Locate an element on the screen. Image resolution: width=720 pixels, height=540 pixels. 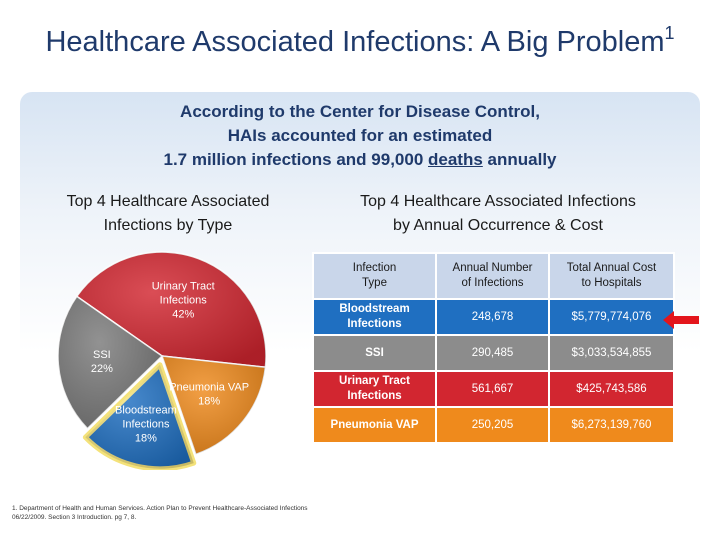
table-row-pneumonia-vap: Pneumonia VAP 250,205 $6,273,139,760 is located at coordinates (493, 425).